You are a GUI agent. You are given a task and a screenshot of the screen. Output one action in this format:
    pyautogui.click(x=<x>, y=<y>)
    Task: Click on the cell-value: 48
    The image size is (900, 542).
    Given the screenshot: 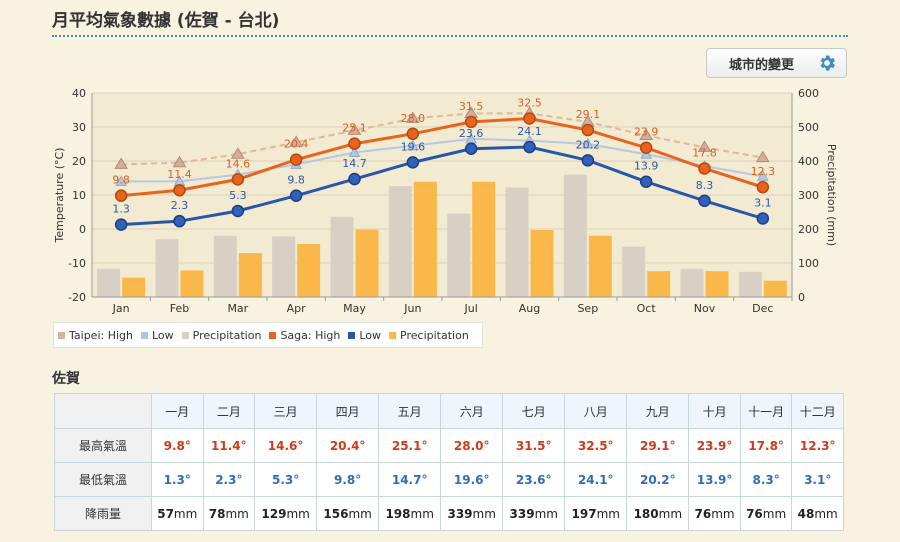 What is the action you would take?
    pyautogui.click(x=806, y=513)
    